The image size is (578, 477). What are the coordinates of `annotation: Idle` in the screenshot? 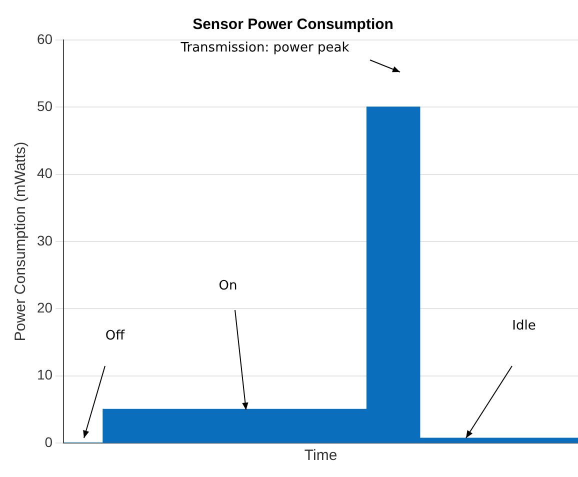 It's located at (524, 326).